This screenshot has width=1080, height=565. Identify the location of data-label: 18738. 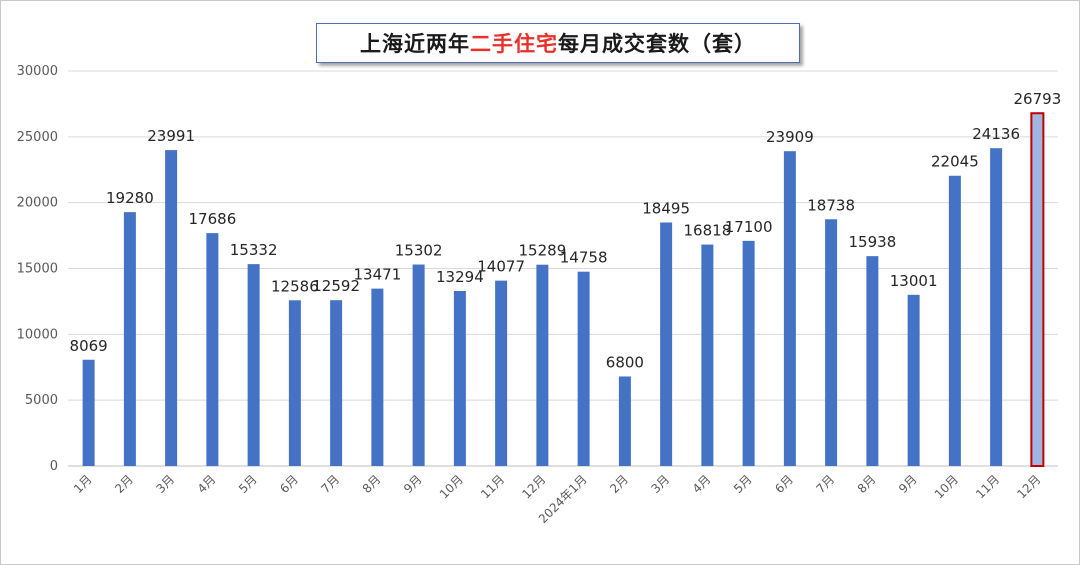
(831, 205).